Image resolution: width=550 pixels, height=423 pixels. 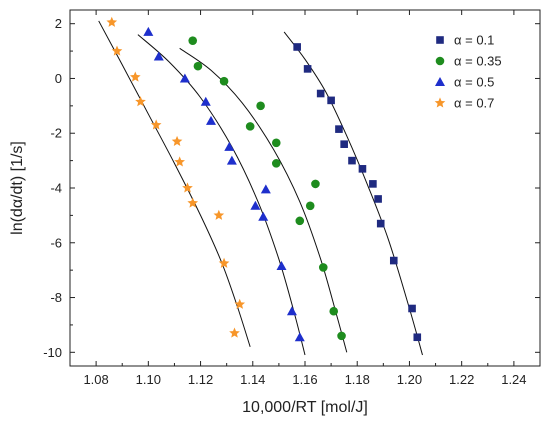 I want to click on legend-label-3: α = 0.7, so click(x=474, y=103).